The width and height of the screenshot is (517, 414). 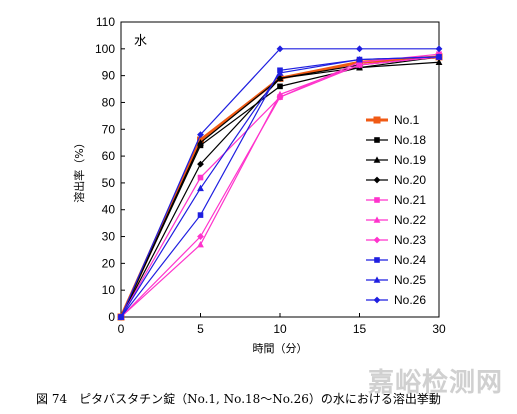 I want to click on x-axis-ticks: 0 5 10 15 30, so click(x=282, y=324).